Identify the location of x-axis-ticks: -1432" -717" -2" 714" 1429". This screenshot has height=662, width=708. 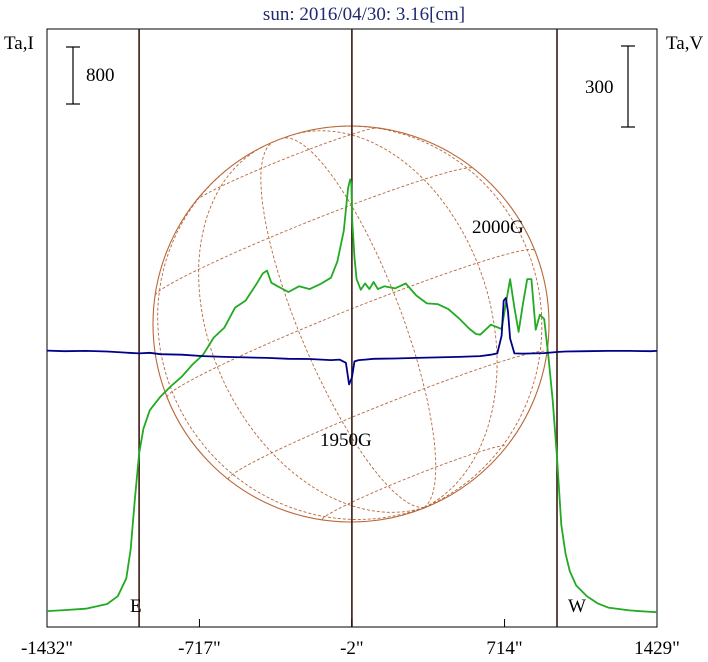
(350, 639).